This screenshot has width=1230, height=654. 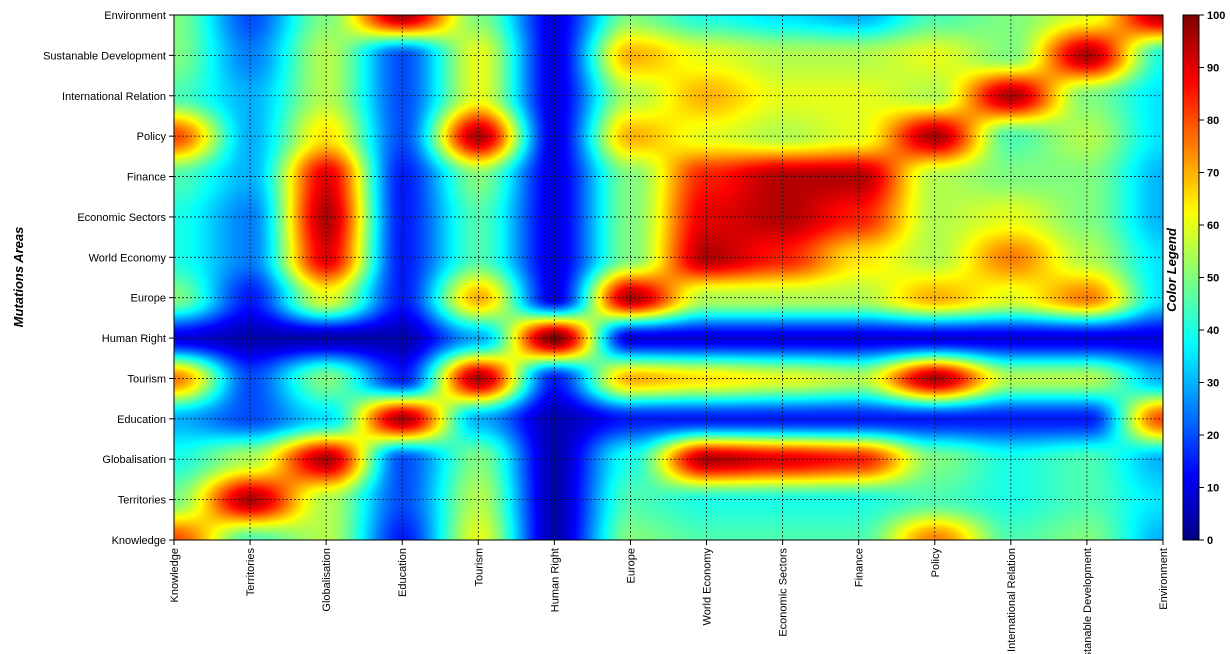 I want to click on color-legend-bar, so click(x=1191, y=277).